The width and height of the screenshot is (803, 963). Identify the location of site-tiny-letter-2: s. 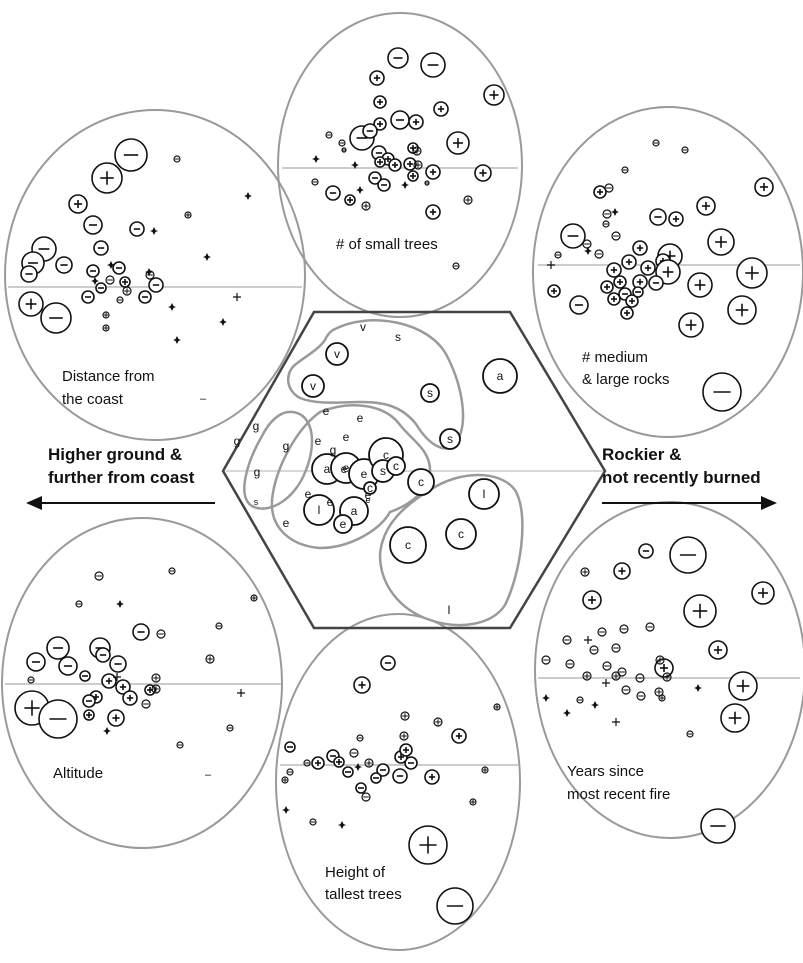
(256, 502).